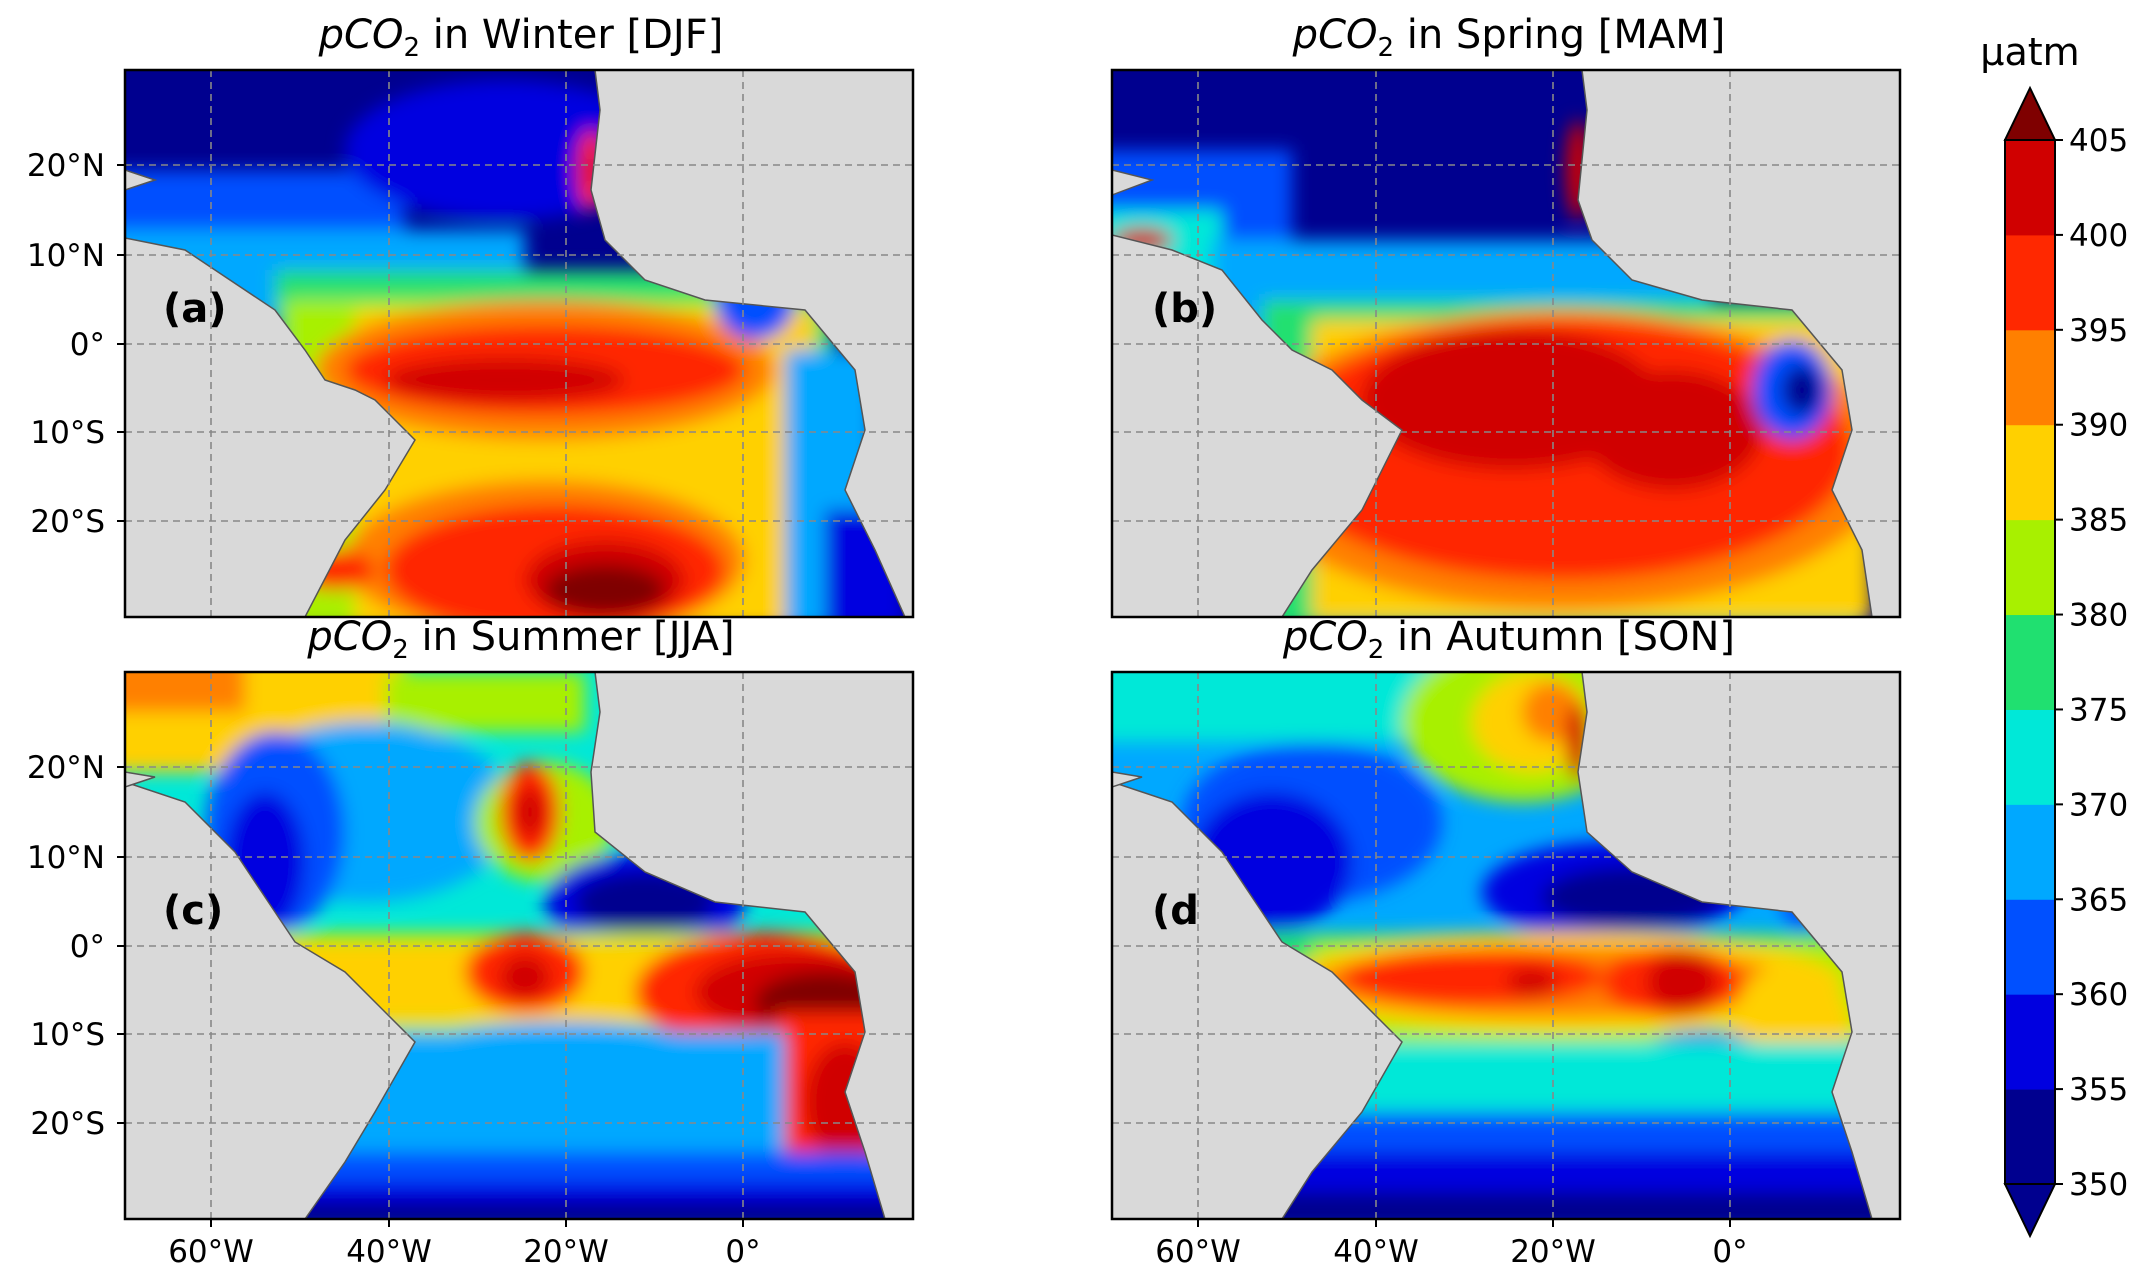  I want to click on colorbar-tick-label: 370, so click(2098, 805).